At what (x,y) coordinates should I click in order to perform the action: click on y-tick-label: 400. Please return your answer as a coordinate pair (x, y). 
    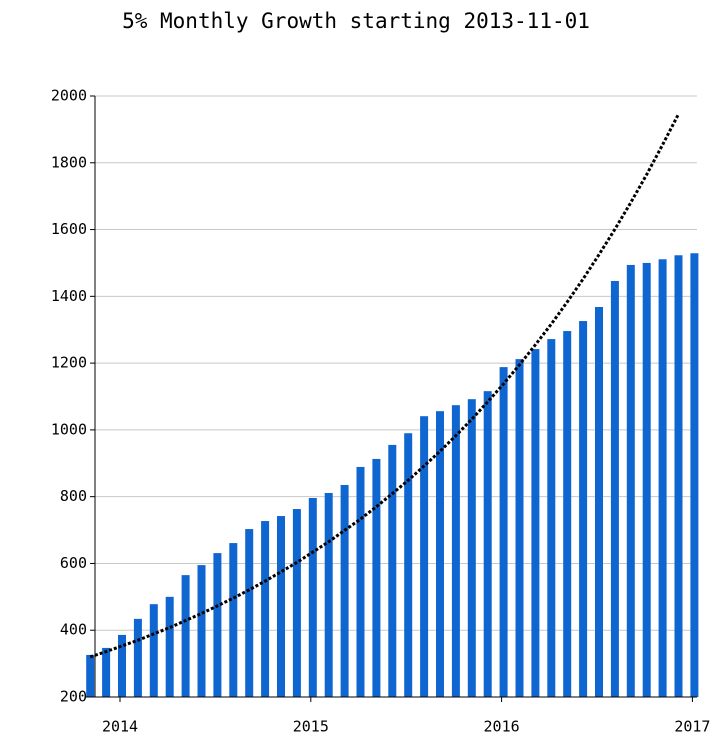
    Looking at the image, I should click on (73, 630).